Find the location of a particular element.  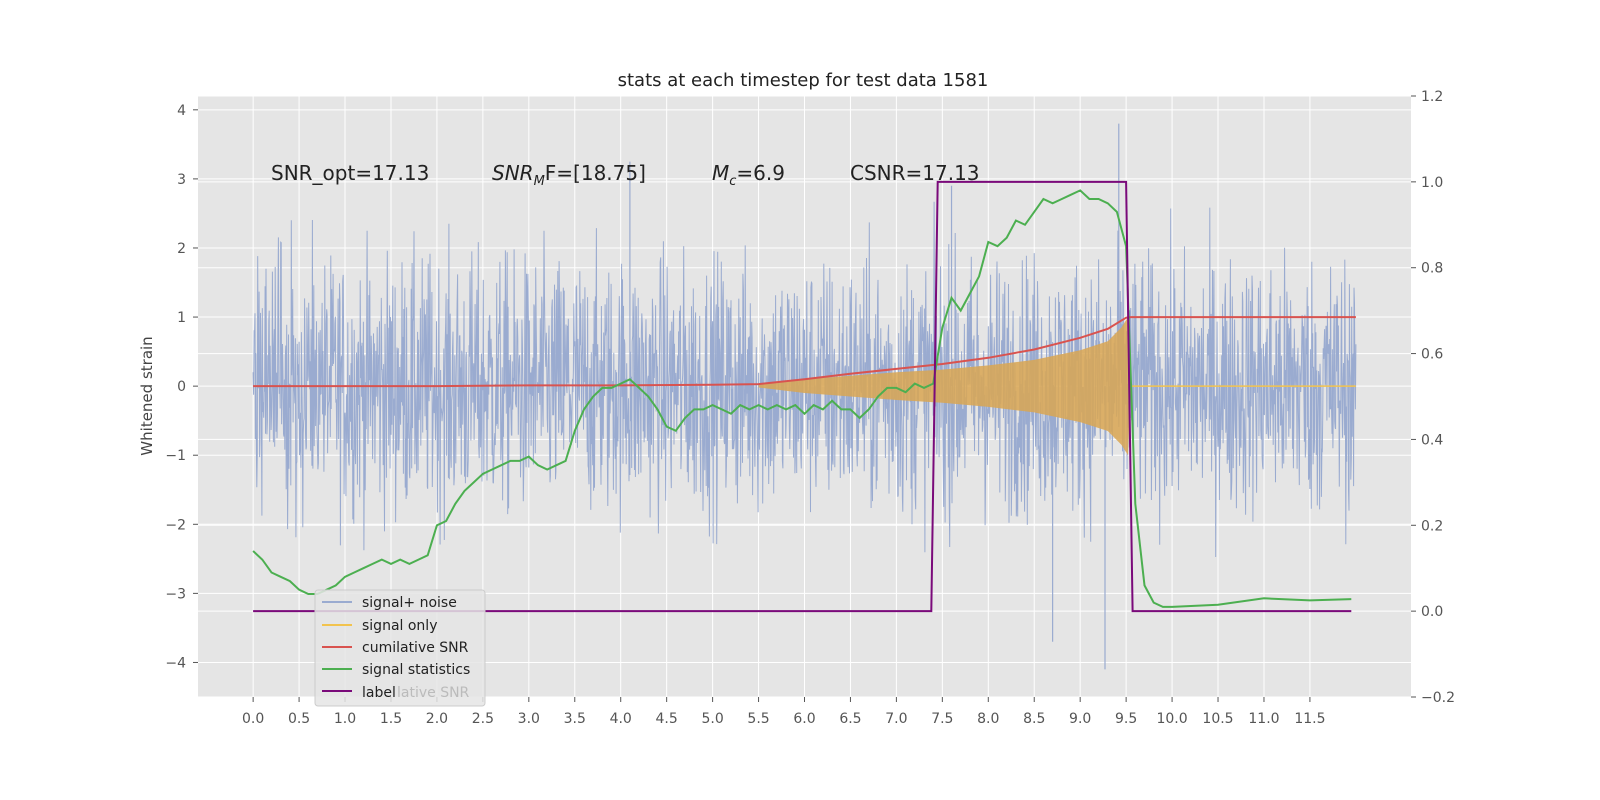

y-tick-label: 3 is located at coordinates (181, 180).